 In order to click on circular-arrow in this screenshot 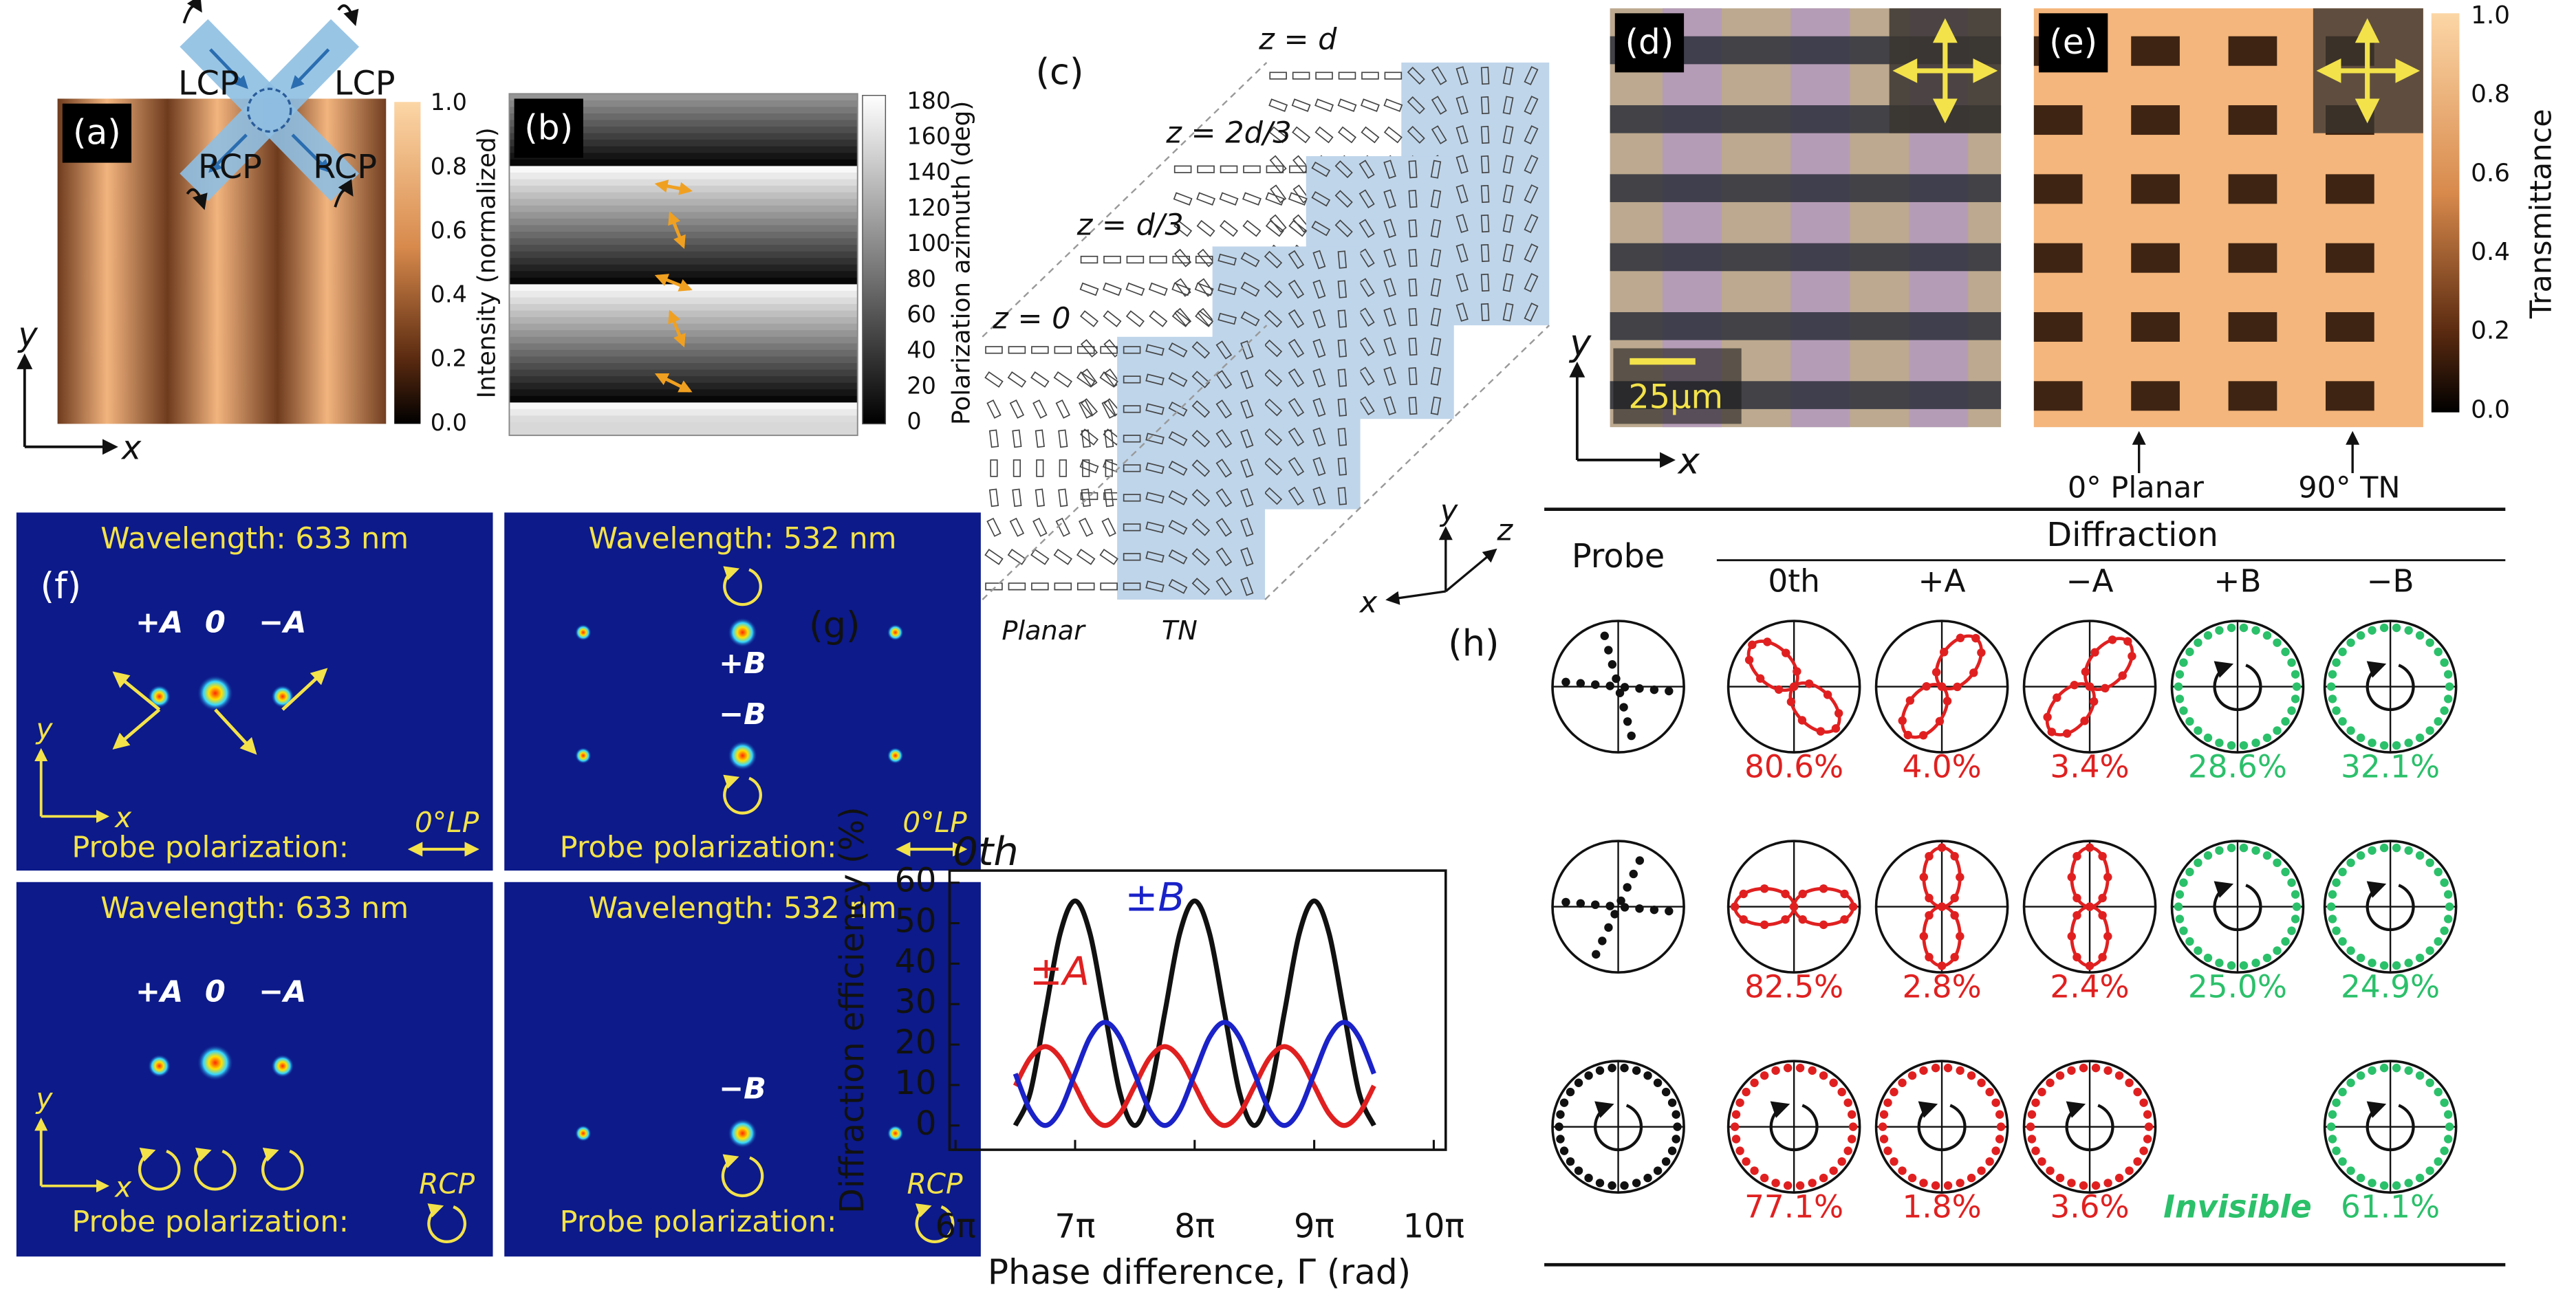, I will do `click(1794, 1126)`.